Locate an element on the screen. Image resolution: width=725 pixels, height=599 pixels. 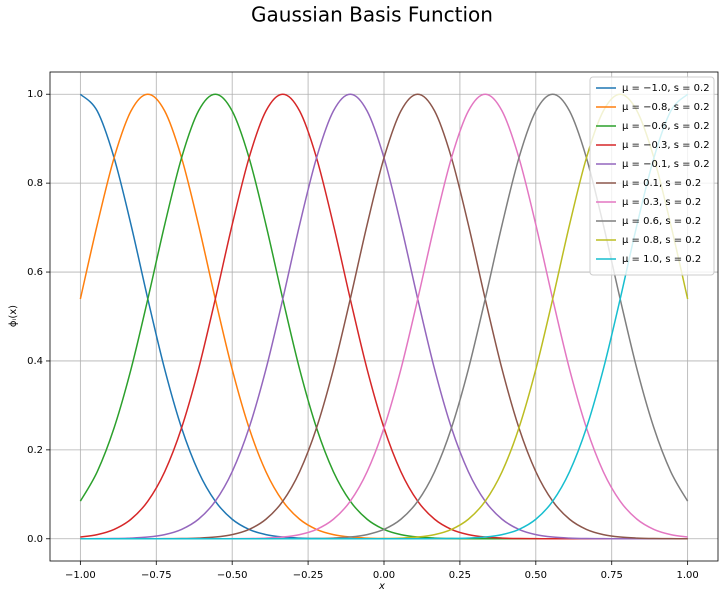
x-tick-label: 0.00 is located at coordinates (384, 575).